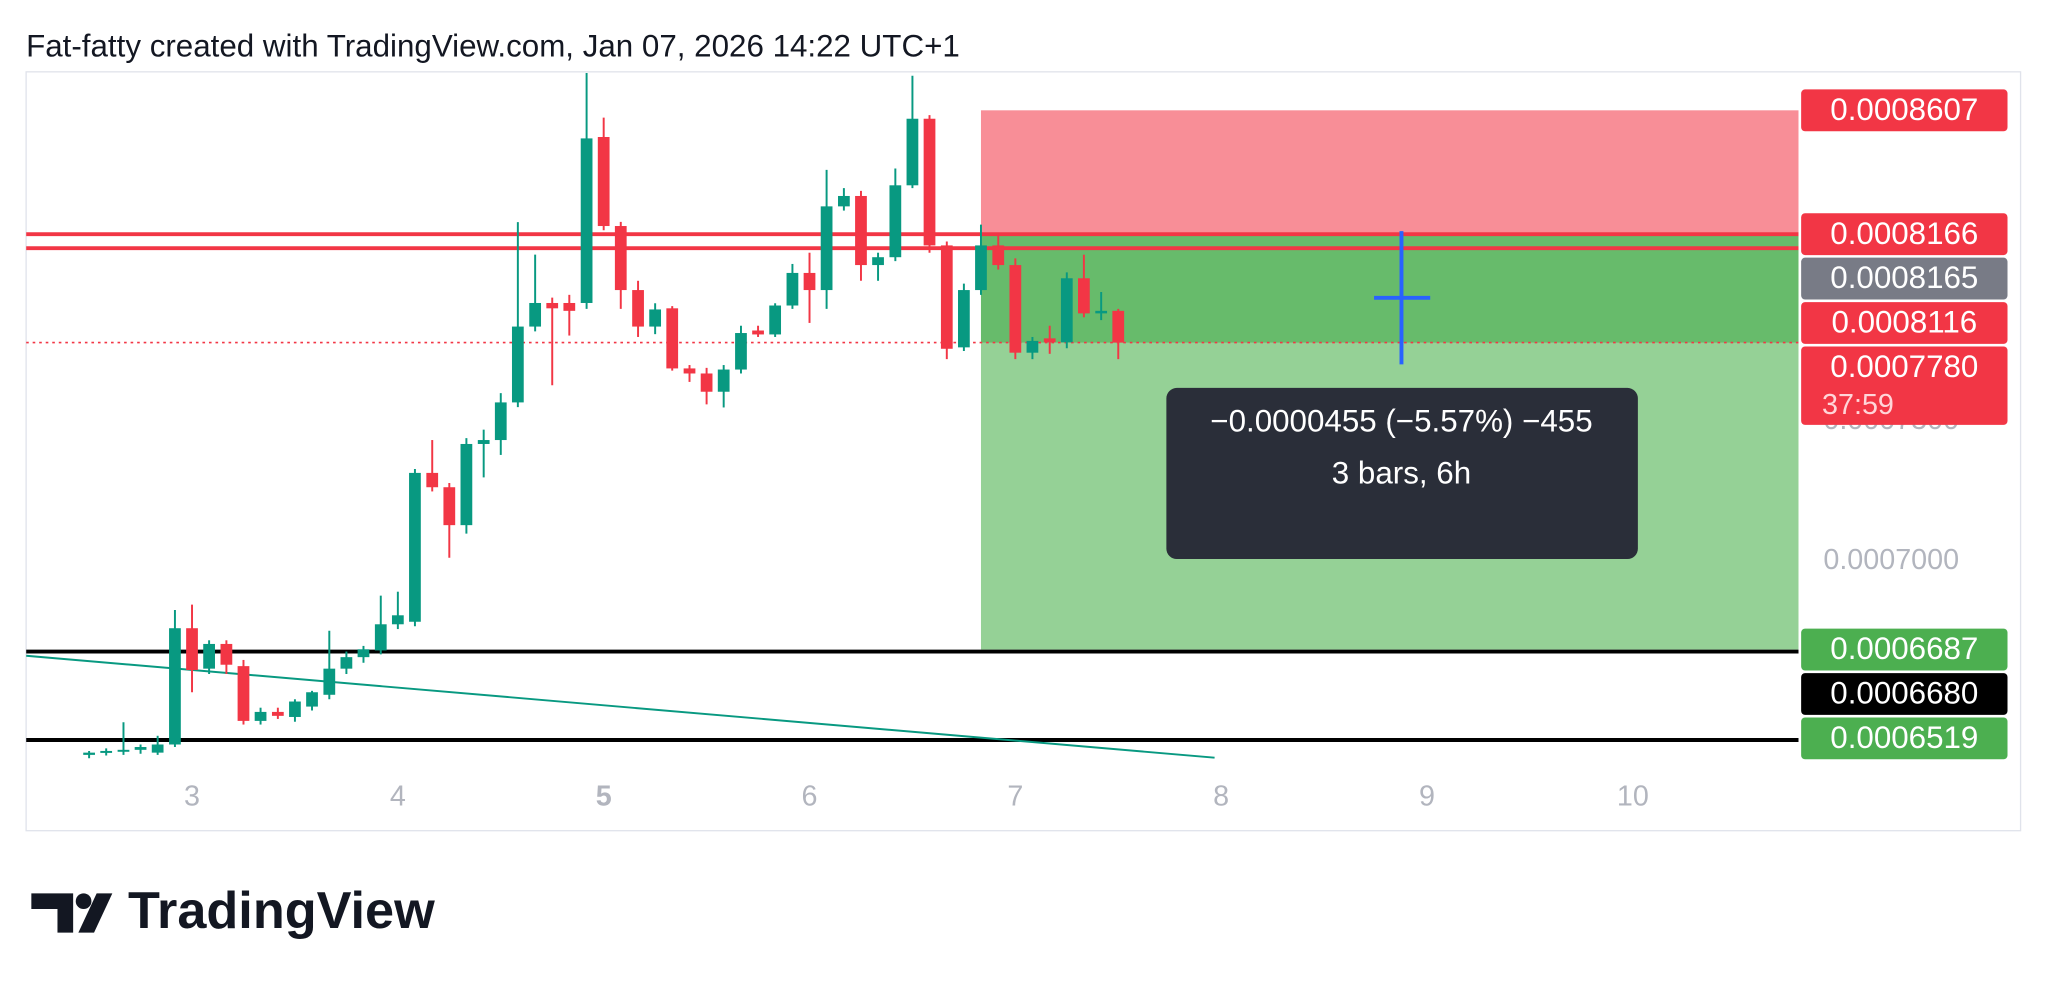  Describe the element at coordinates (398, 797) in the screenshot. I see `x-tick-label: 4` at that location.